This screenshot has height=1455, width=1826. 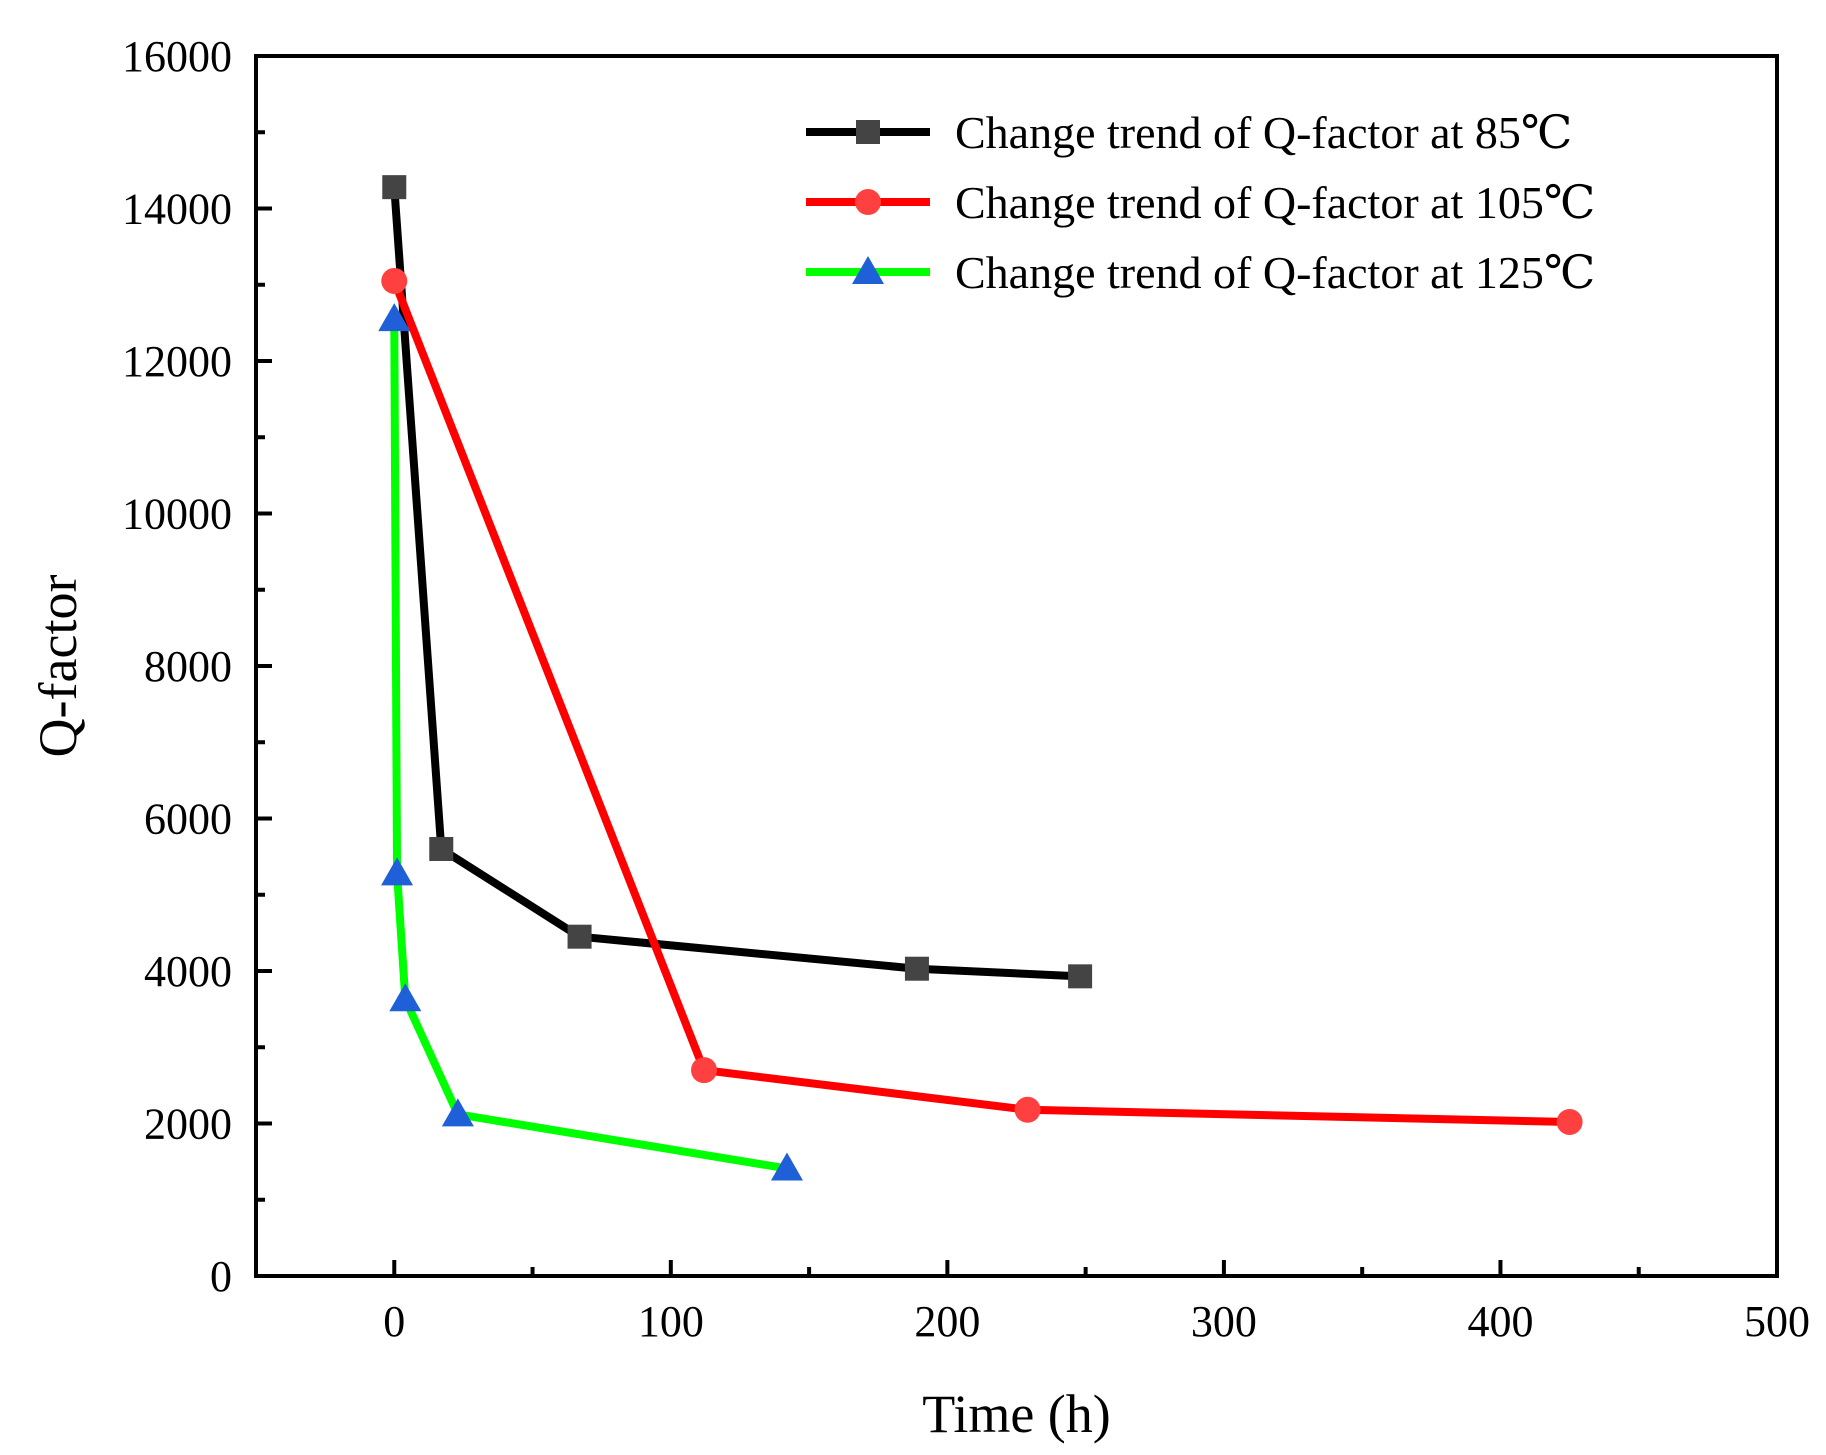 What do you see at coordinates (947, 1321) in the screenshot?
I see `x-tick-label: 200` at bounding box center [947, 1321].